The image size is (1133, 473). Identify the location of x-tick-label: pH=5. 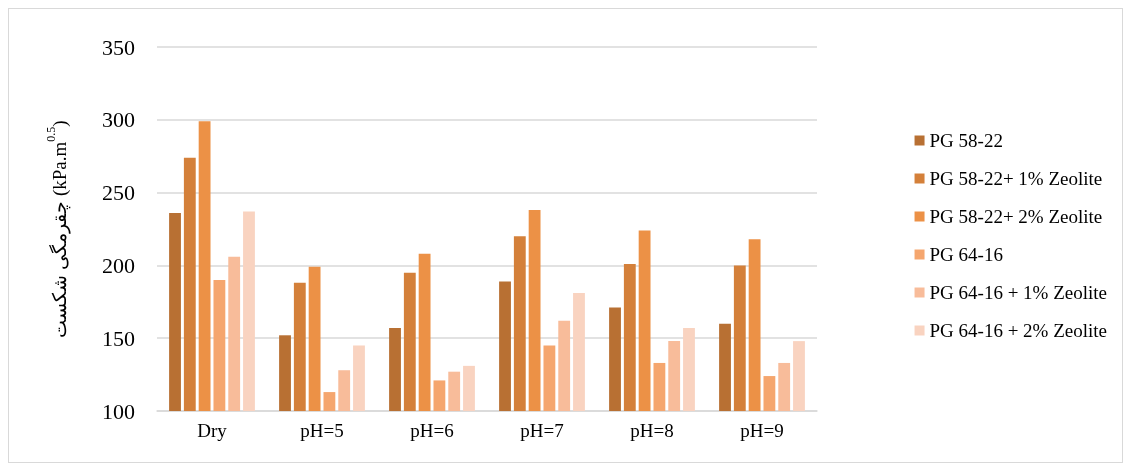
(322, 430).